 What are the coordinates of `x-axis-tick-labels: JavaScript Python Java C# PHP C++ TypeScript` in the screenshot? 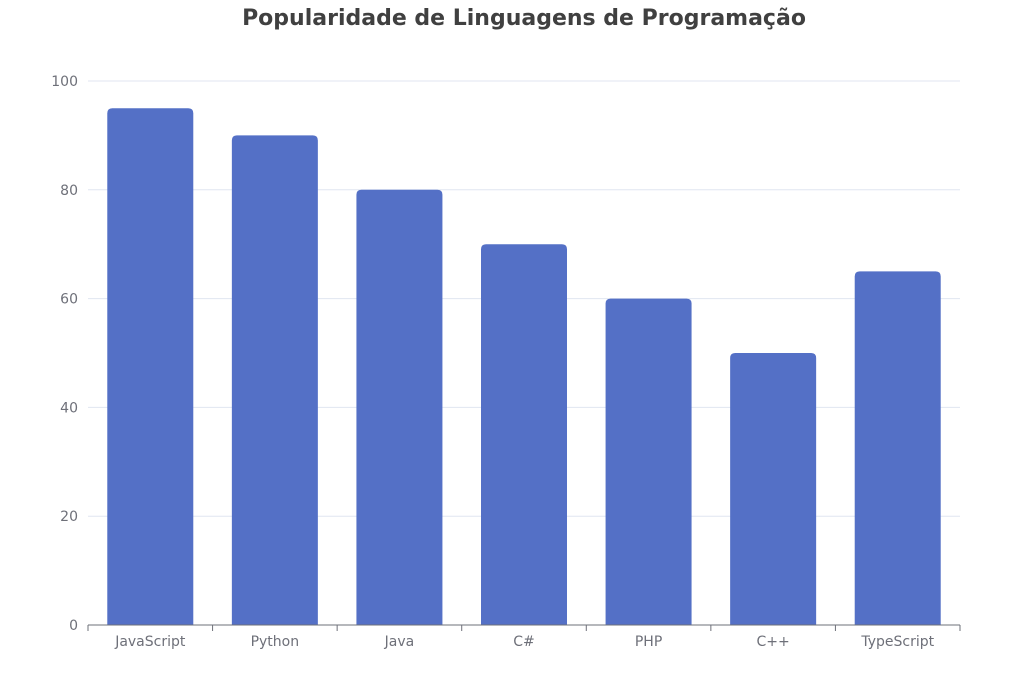 It's located at (524, 642).